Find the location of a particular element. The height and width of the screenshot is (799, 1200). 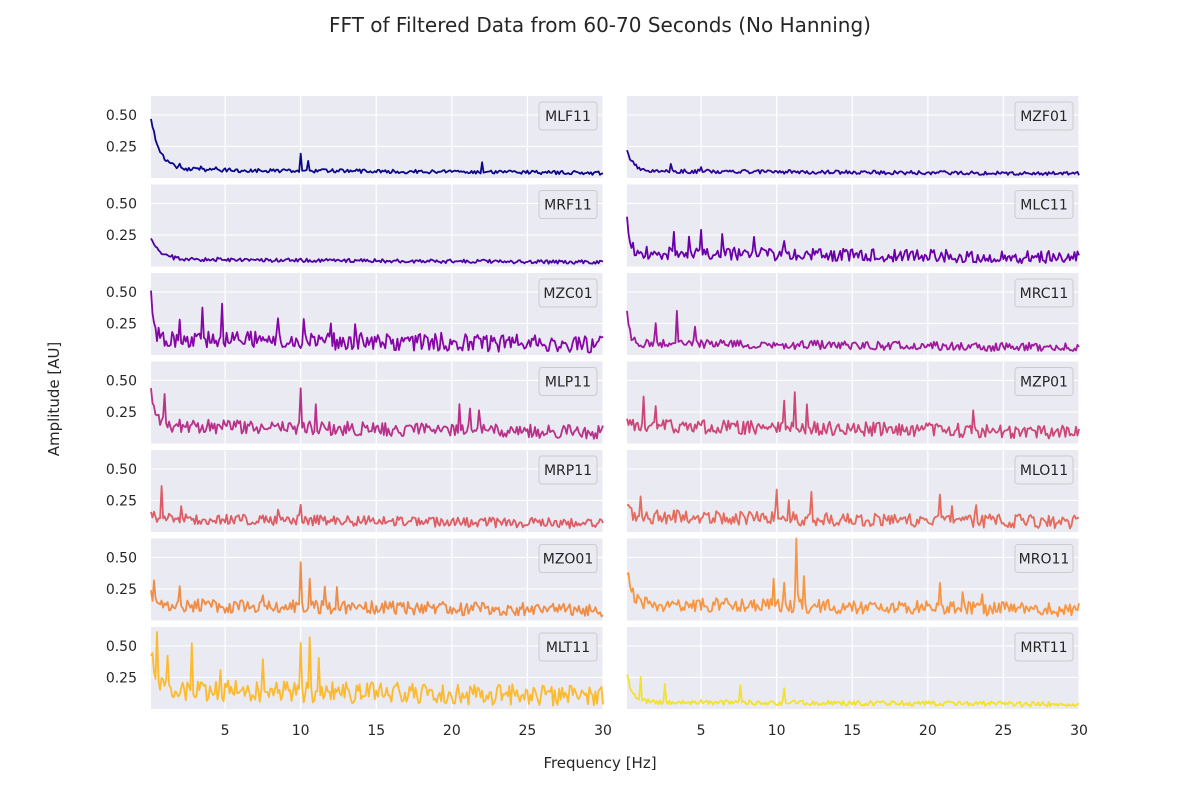

legend-label: MZC01 is located at coordinates (567, 294).